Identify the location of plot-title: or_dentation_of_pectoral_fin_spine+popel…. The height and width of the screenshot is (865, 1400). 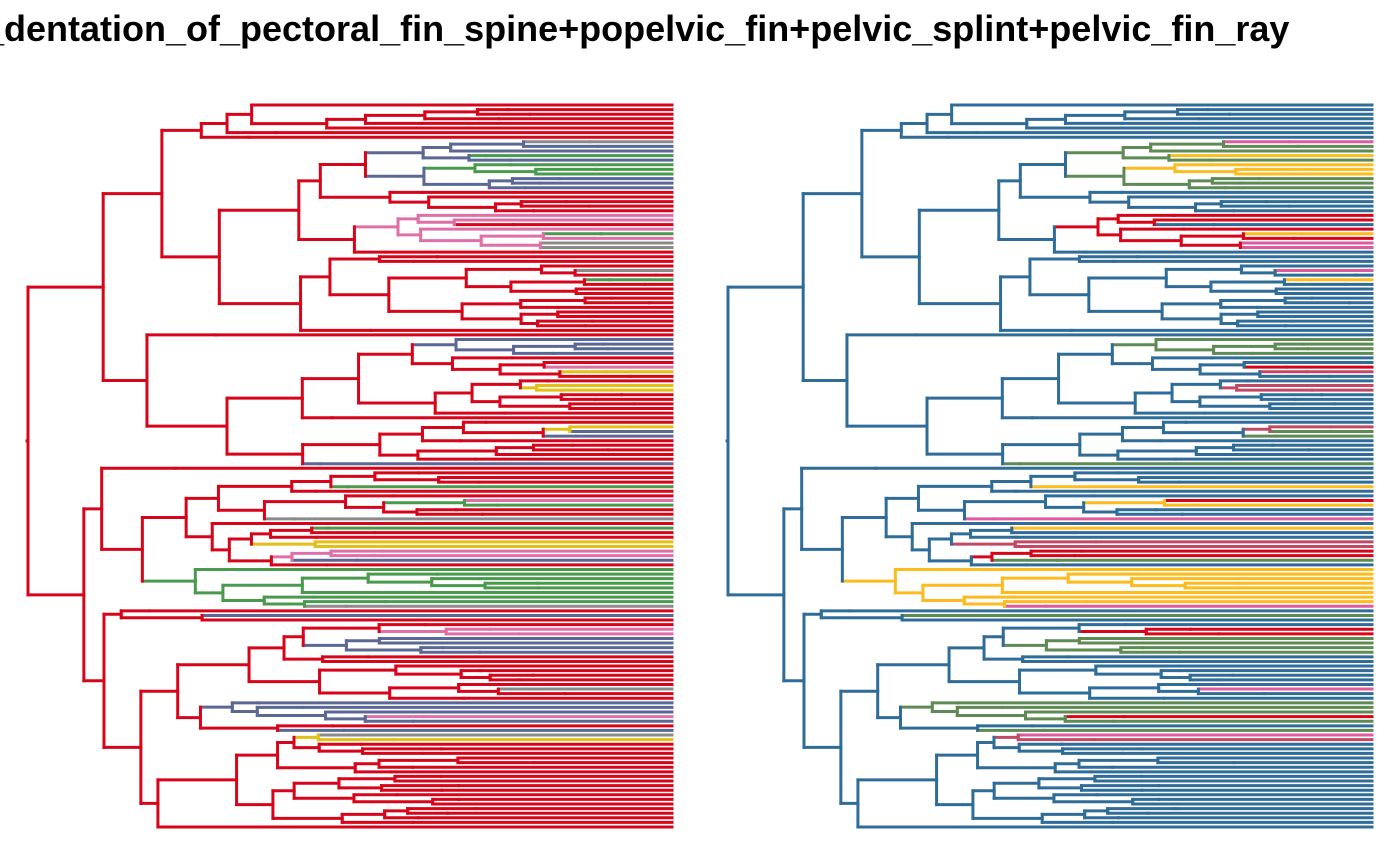
(700, 30).